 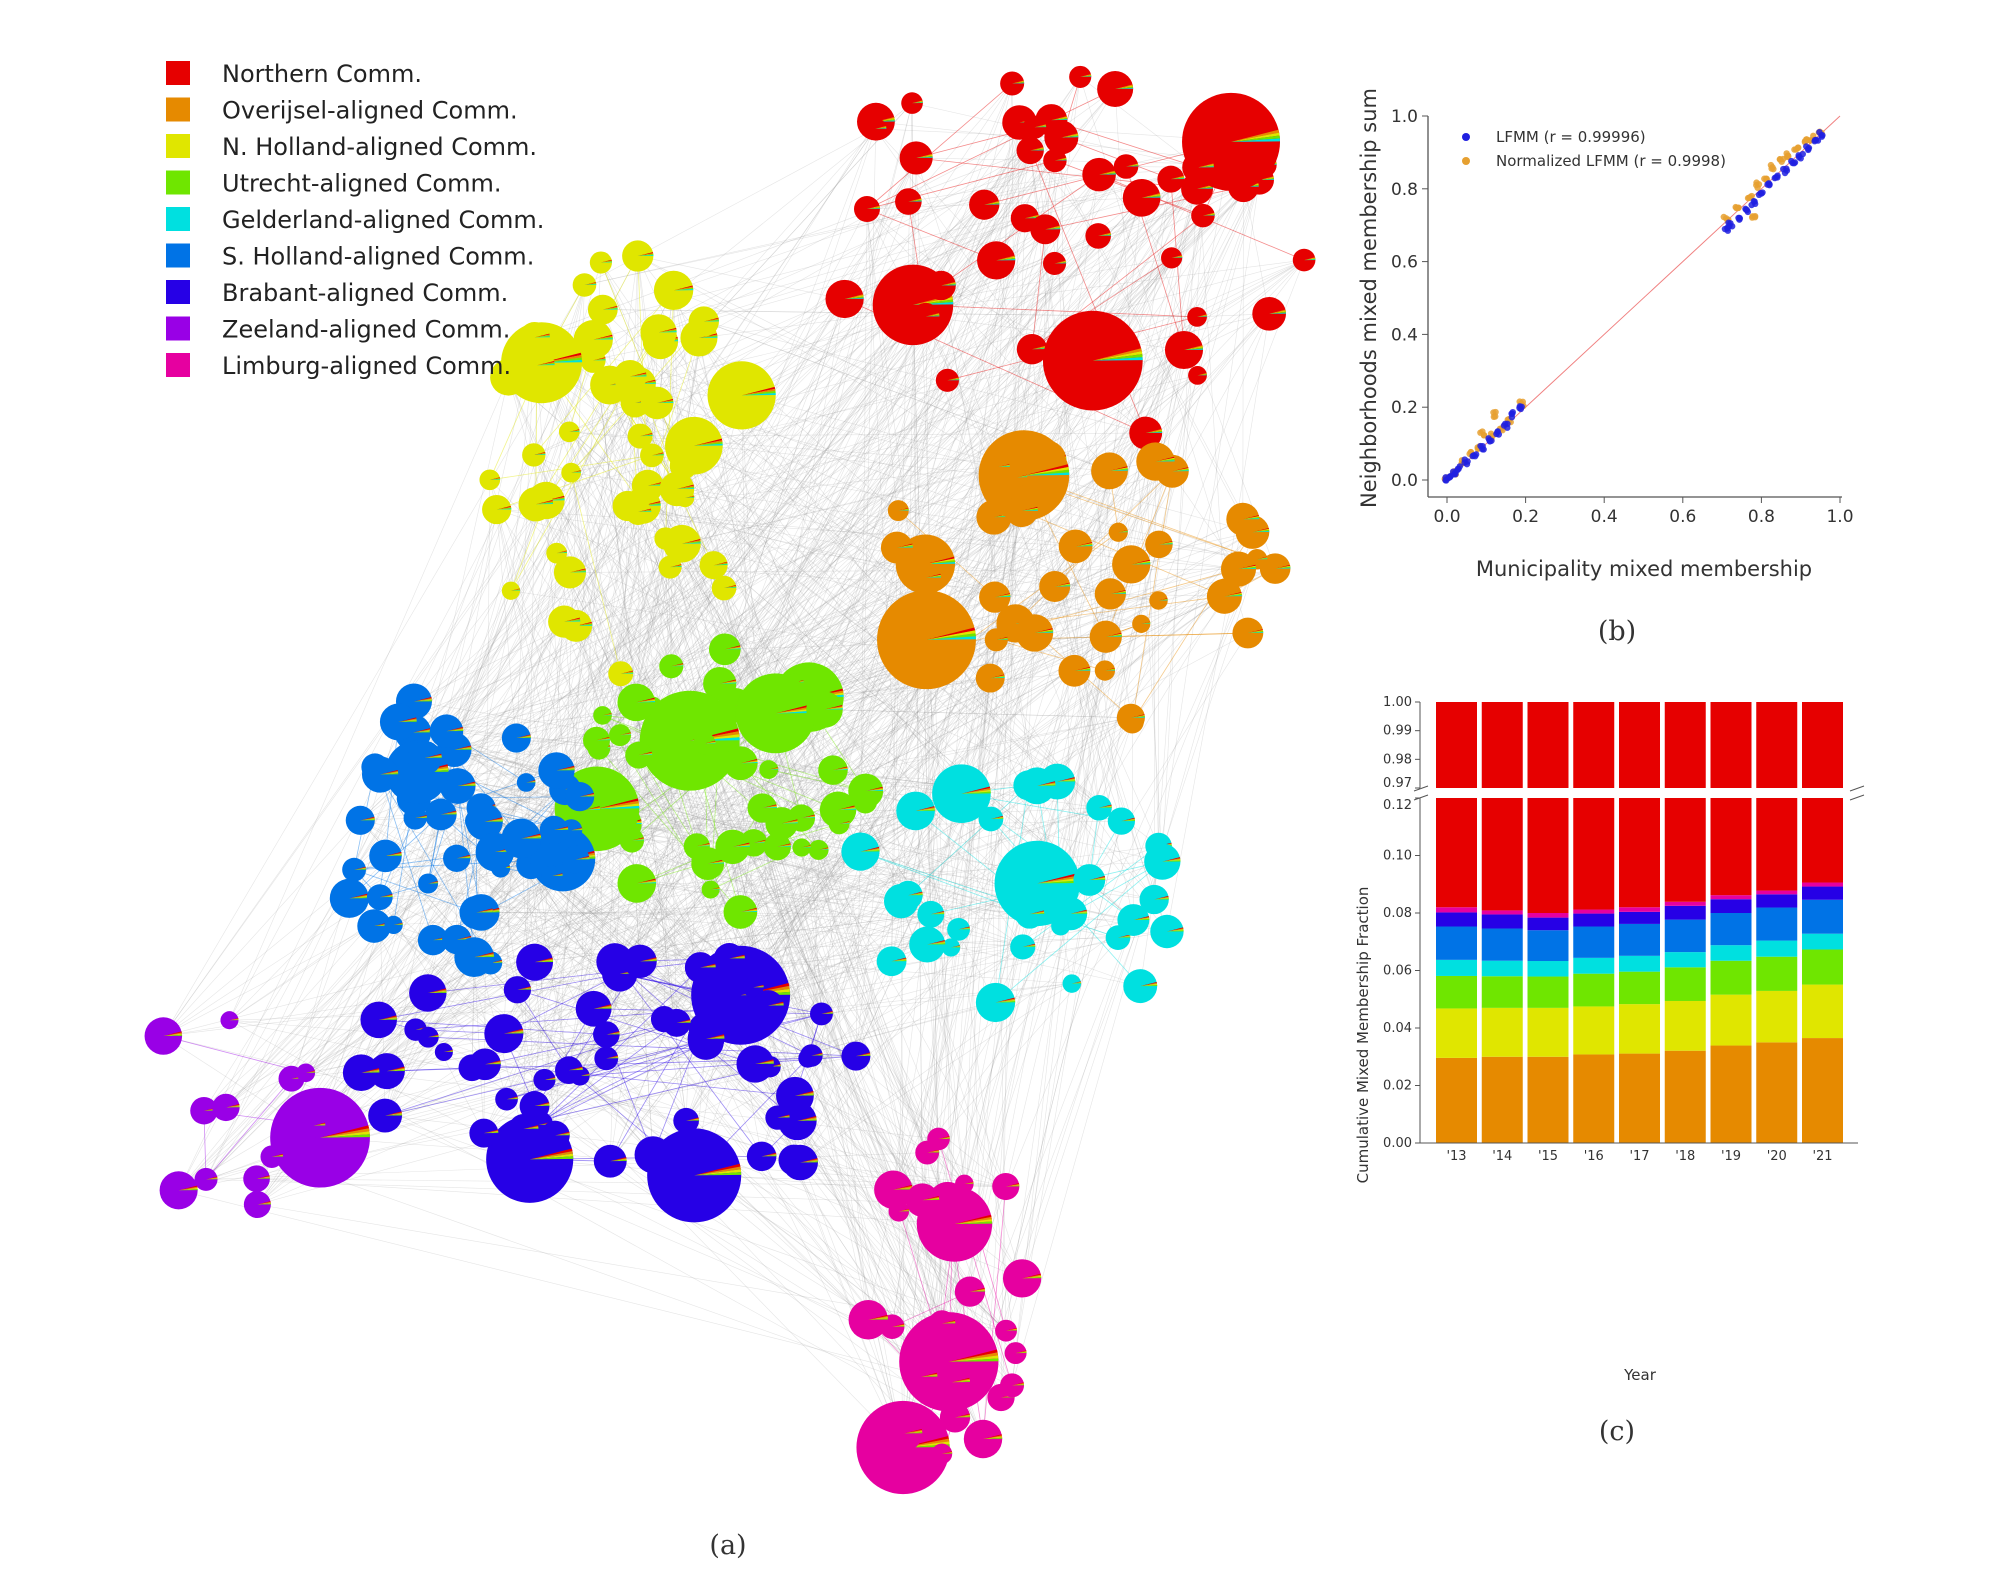 I want to click on y-tick-label: 0.00, so click(x=1397, y=1143).